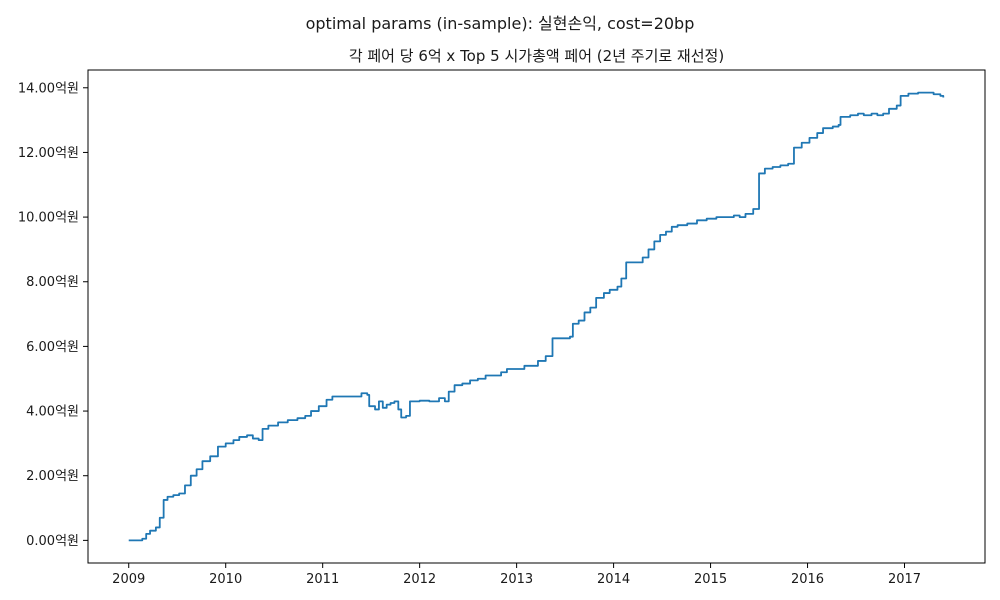 The image size is (1000, 600). What do you see at coordinates (904, 579) in the screenshot?
I see `x-tick-label: 2017` at bounding box center [904, 579].